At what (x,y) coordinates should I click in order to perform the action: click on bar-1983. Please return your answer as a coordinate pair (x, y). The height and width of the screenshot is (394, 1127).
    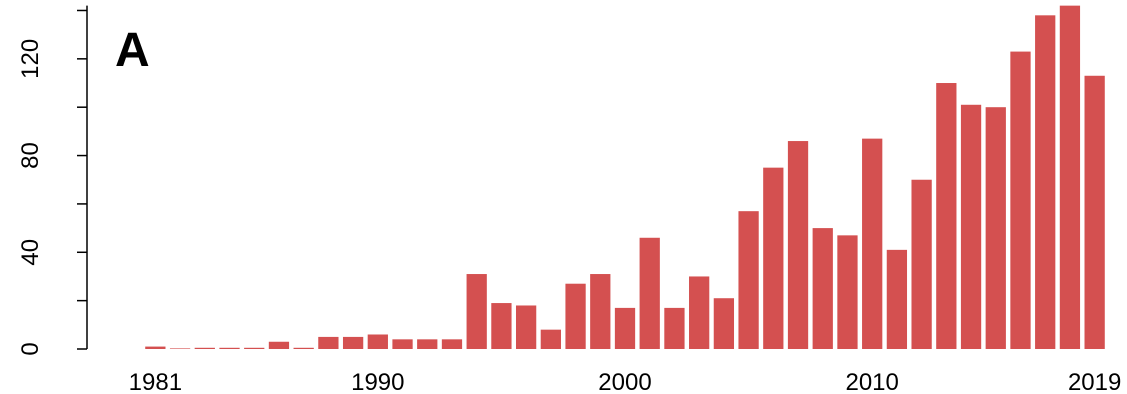
    Looking at the image, I should click on (204, 348).